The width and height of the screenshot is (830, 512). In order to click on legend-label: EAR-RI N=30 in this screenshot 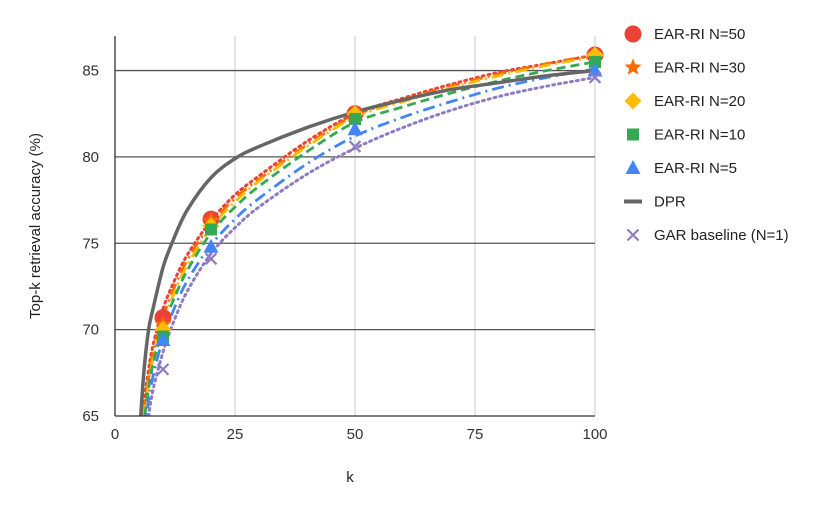, I will do `click(699, 68)`.